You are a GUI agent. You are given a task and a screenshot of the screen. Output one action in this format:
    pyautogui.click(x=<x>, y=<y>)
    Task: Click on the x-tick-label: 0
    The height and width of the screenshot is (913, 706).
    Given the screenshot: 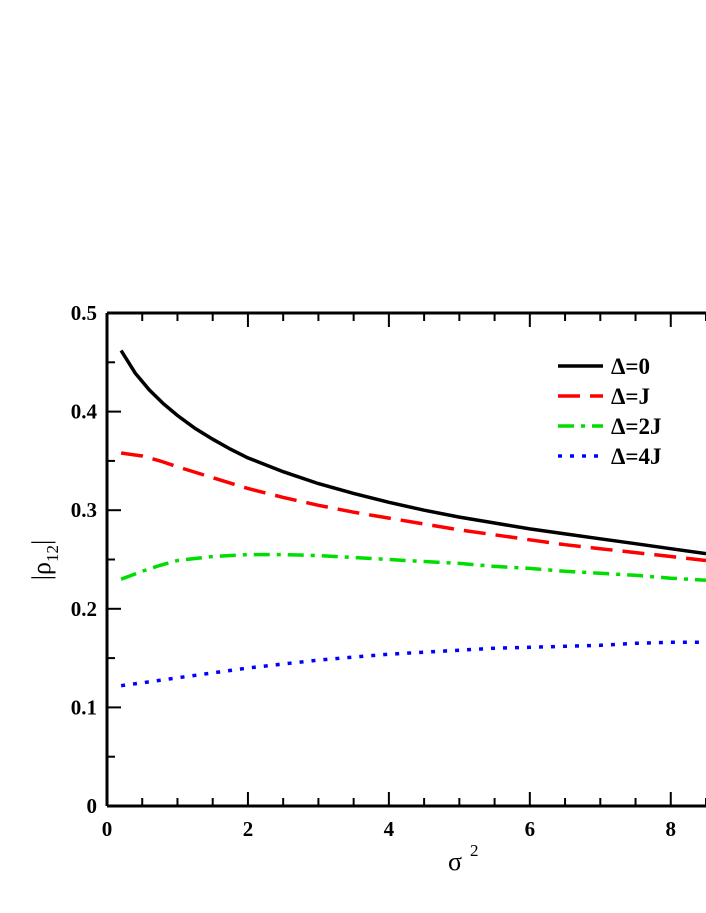 What is the action you would take?
    pyautogui.click(x=107, y=829)
    